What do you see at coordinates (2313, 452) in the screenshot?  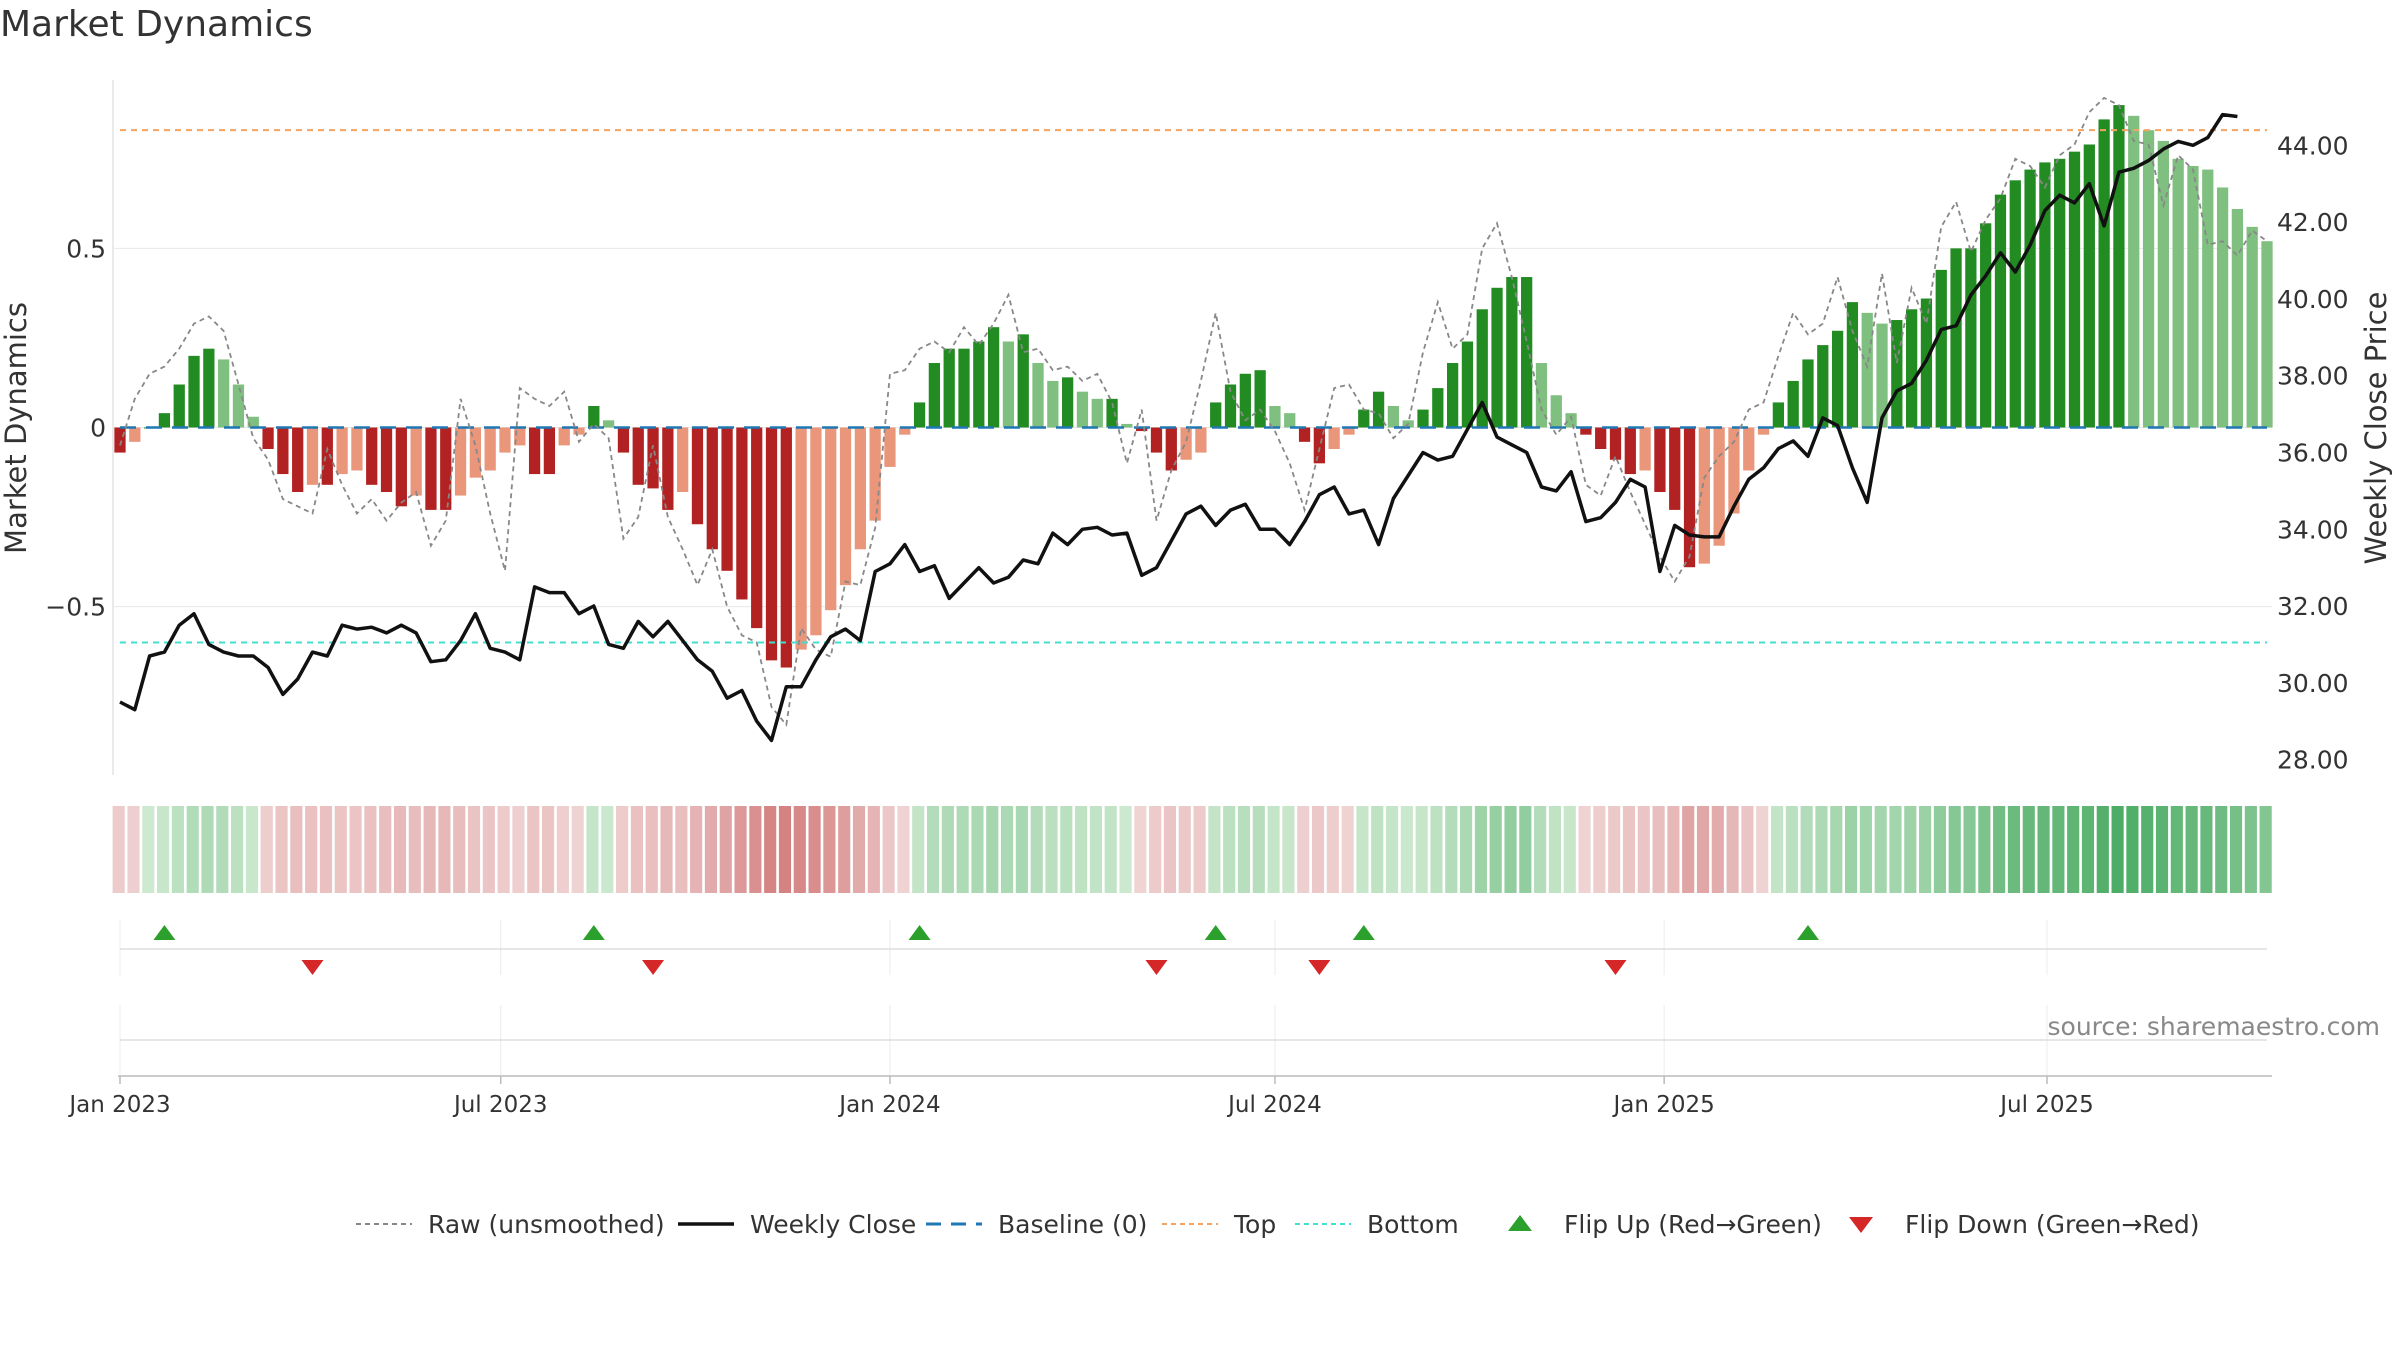 I see `right-tick-label: 36.00` at bounding box center [2313, 452].